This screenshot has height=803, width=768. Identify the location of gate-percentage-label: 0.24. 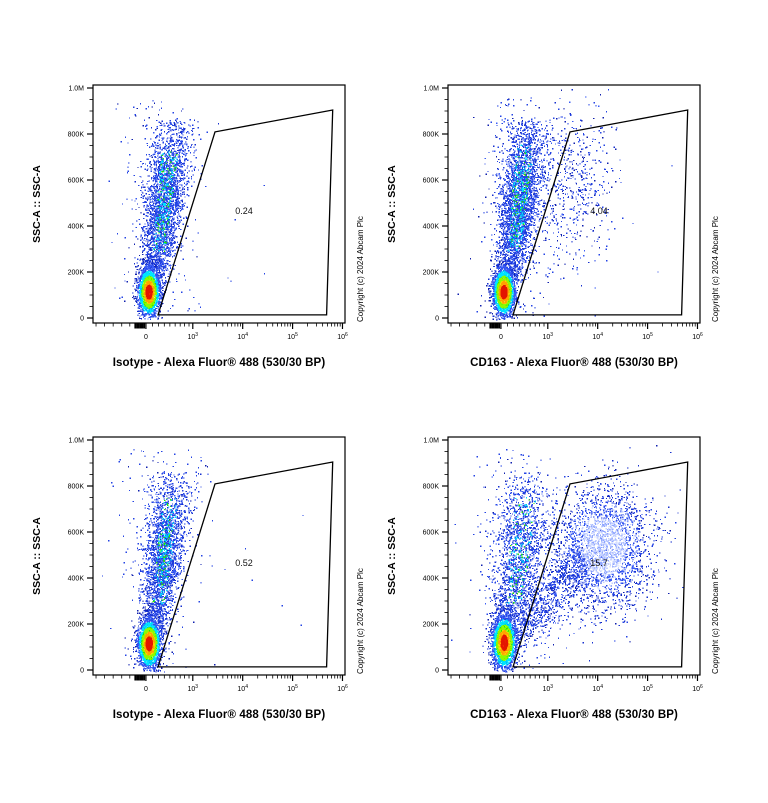
(244, 211).